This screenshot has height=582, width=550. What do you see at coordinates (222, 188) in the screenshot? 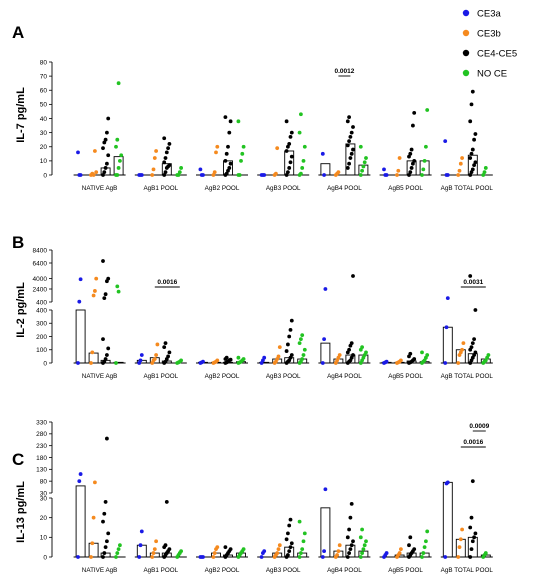
I see `panel-a-category-label: AgB2 POOL` at bounding box center [222, 188].